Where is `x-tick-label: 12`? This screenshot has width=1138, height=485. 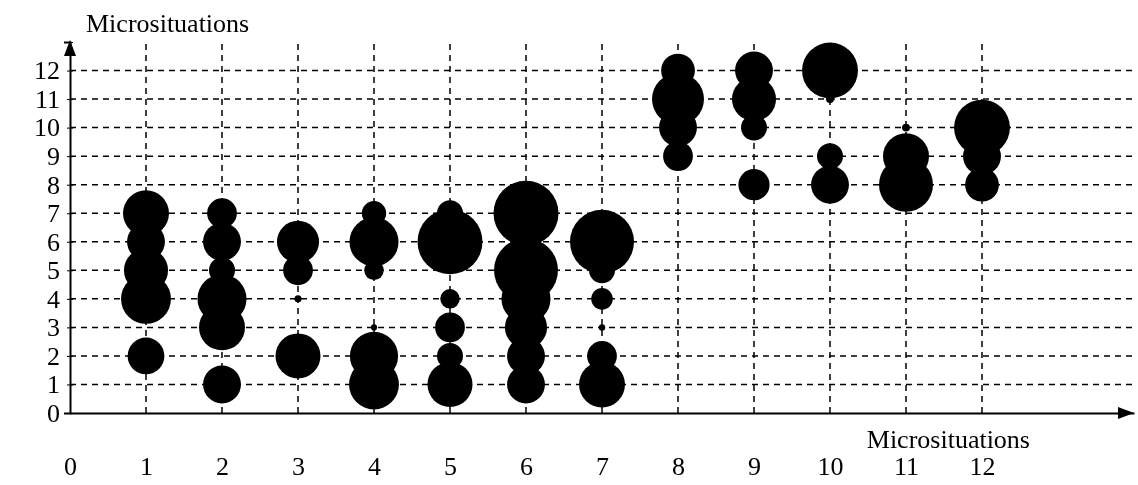 x-tick-label: 12 is located at coordinates (982, 467).